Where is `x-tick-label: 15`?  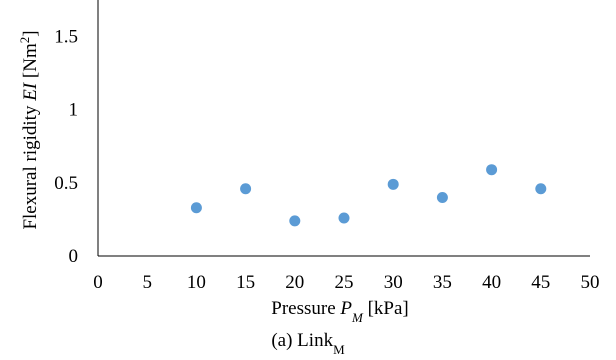
x-tick-label: 15 is located at coordinates (245, 282).